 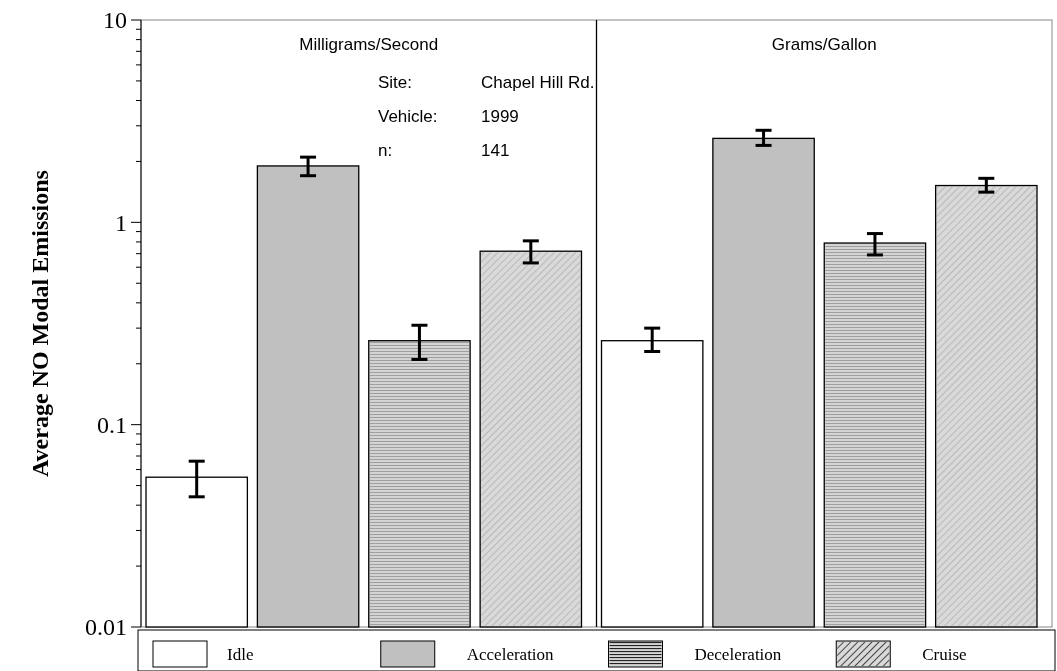 I want to click on text: Site: Chapel Hill Rd., so click(x=486, y=82).